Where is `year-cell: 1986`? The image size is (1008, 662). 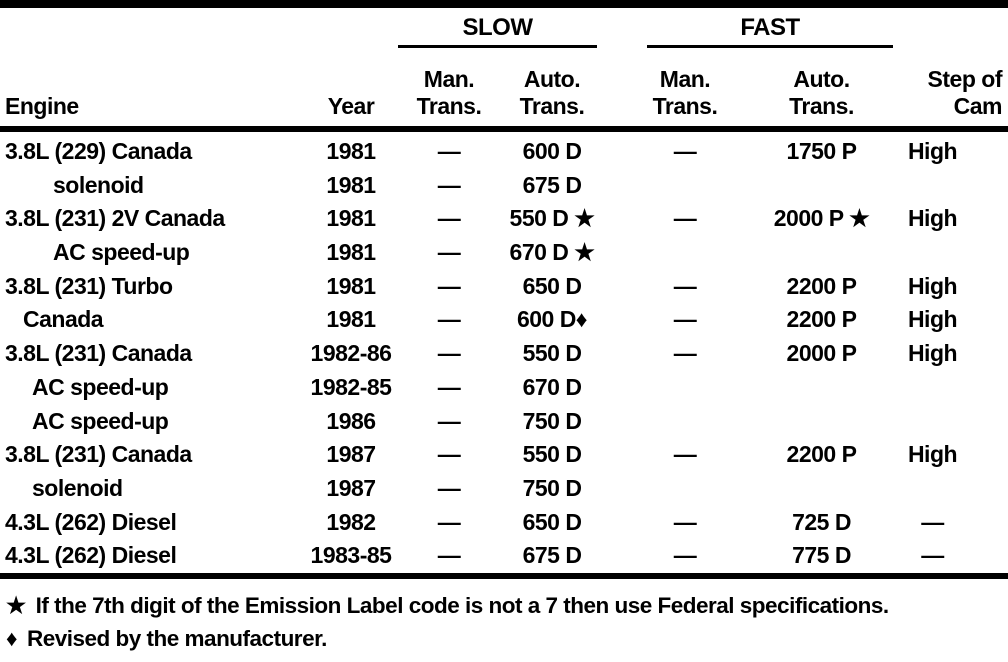
year-cell: 1986 is located at coordinates (351, 420).